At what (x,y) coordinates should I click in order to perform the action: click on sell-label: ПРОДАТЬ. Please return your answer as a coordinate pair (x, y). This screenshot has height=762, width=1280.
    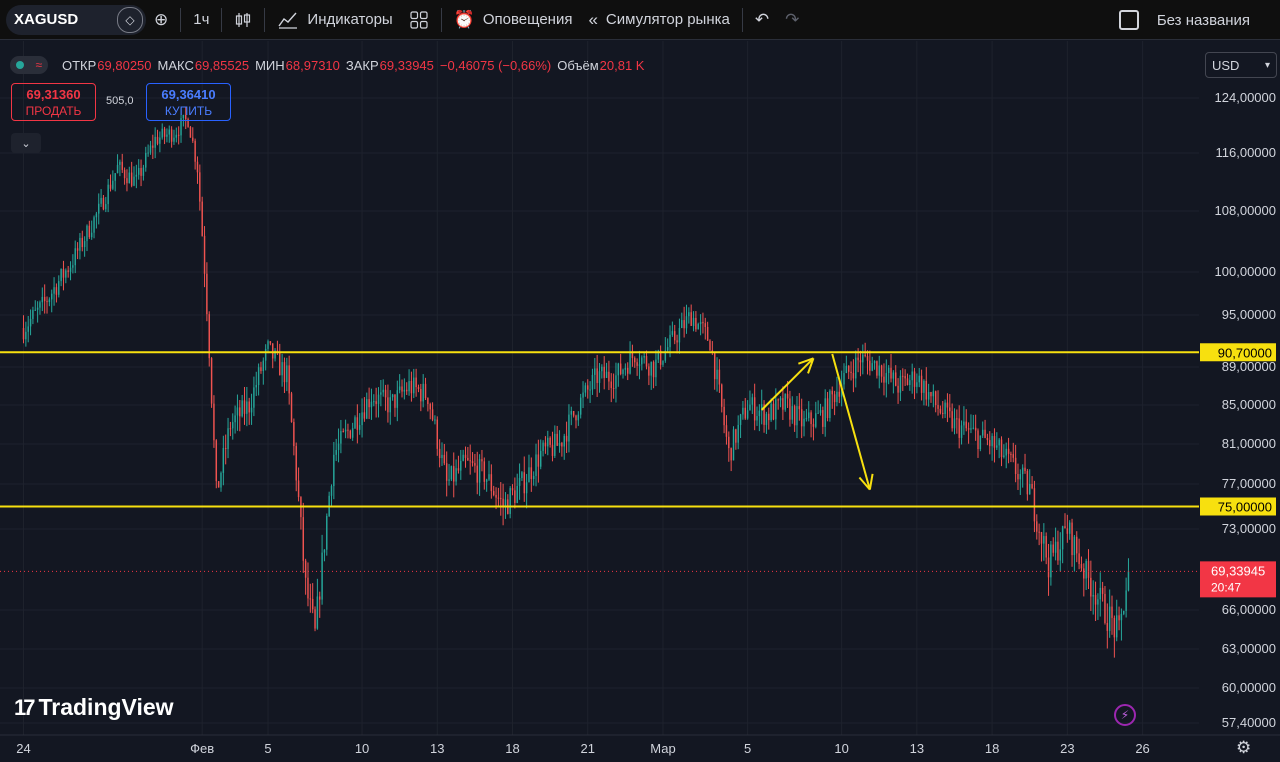
    Looking at the image, I should click on (53, 111).